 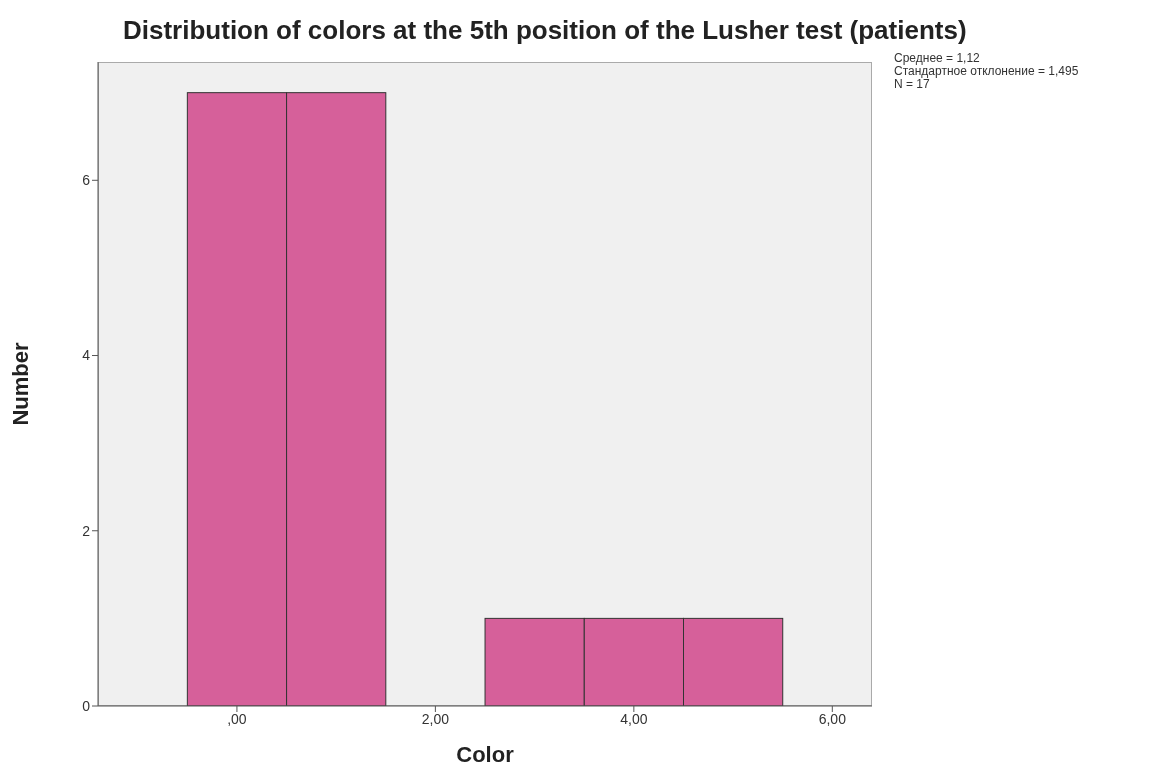 I want to click on x-tick-label: 4,00, so click(x=634, y=718).